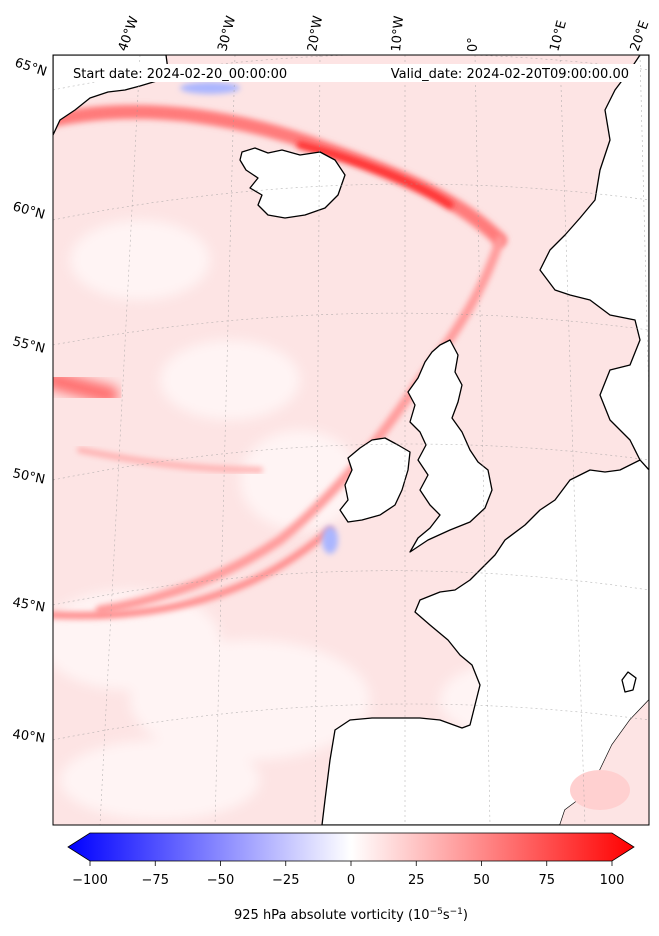 Image resolution: width=659 pixels, height=936 pixels. Describe the element at coordinates (227, 33) in the screenshot. I see `lon-label-30w: 30°W` at that location.